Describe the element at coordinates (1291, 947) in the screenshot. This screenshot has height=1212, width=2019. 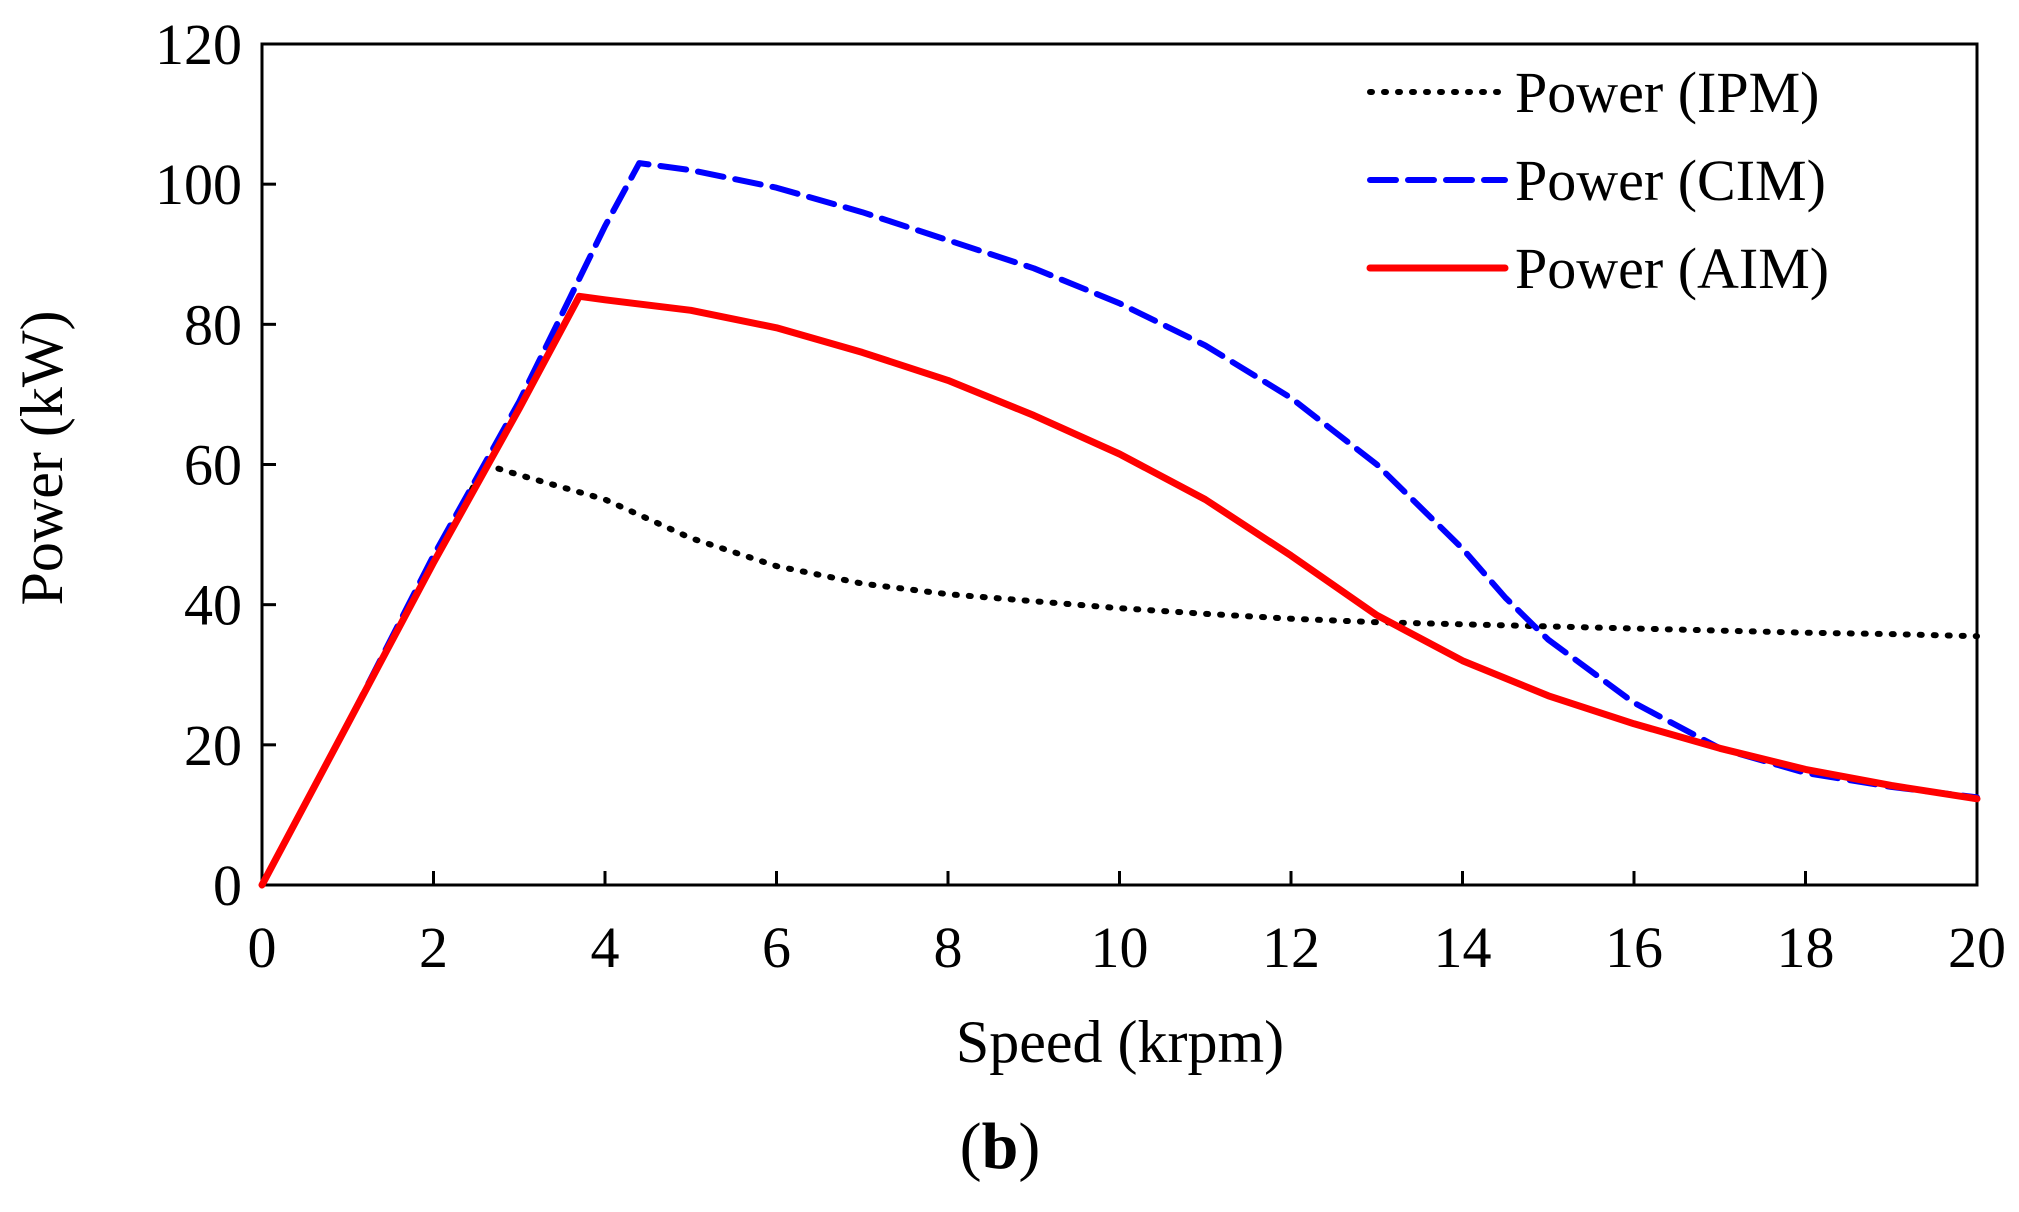
I see `x-tick-label: 12` at that location.